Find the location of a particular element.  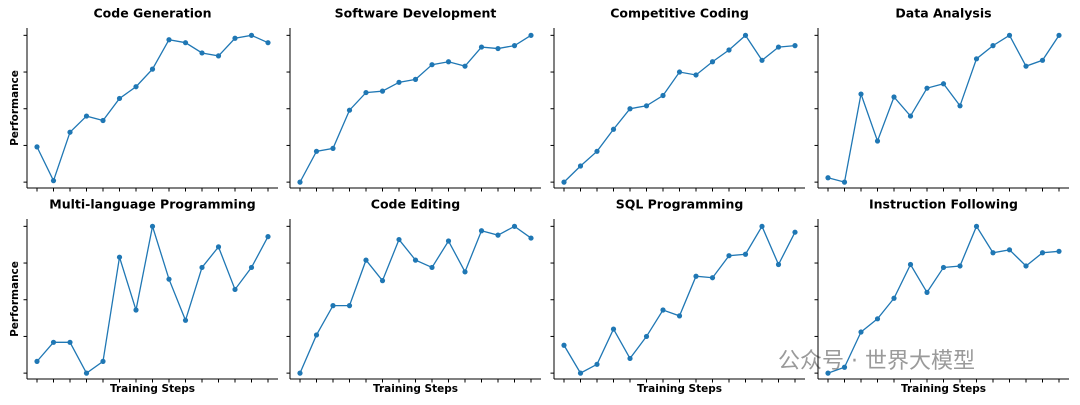

chart-title: Software Development is located at coordinates (416, 13).